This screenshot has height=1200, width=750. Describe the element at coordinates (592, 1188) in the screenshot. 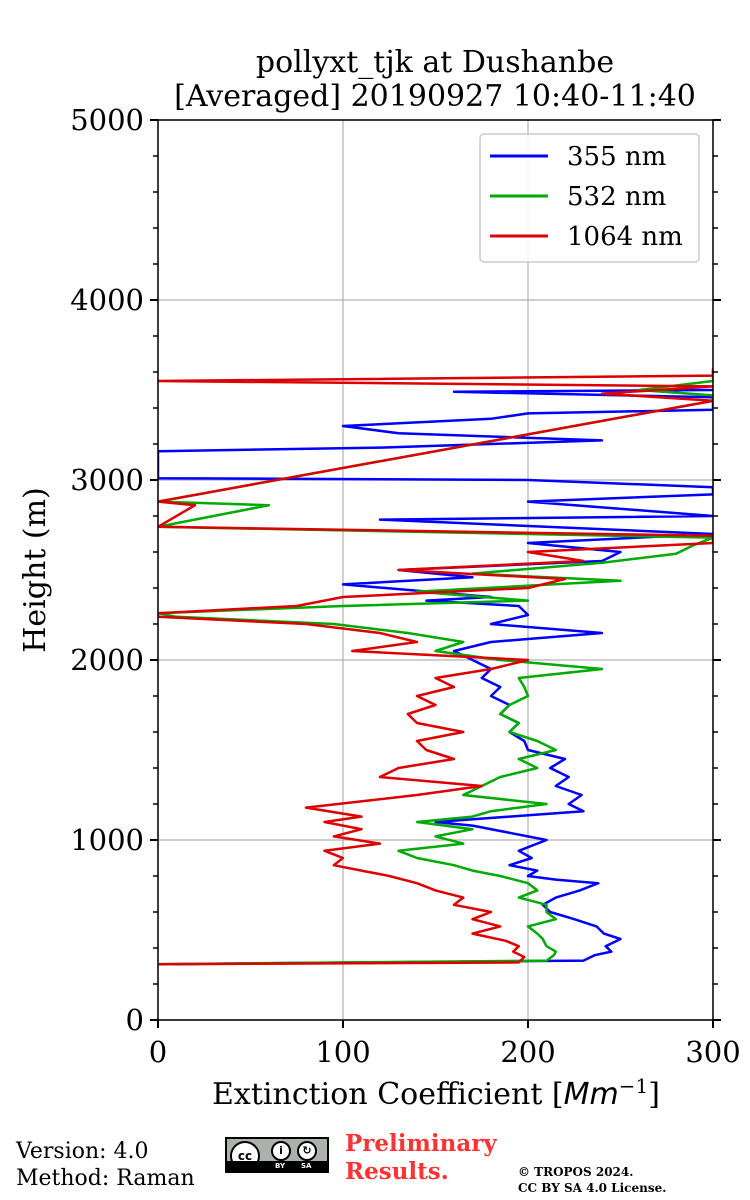

I see `copyright-line2: CC BY SA 4.0 License.` at that location.